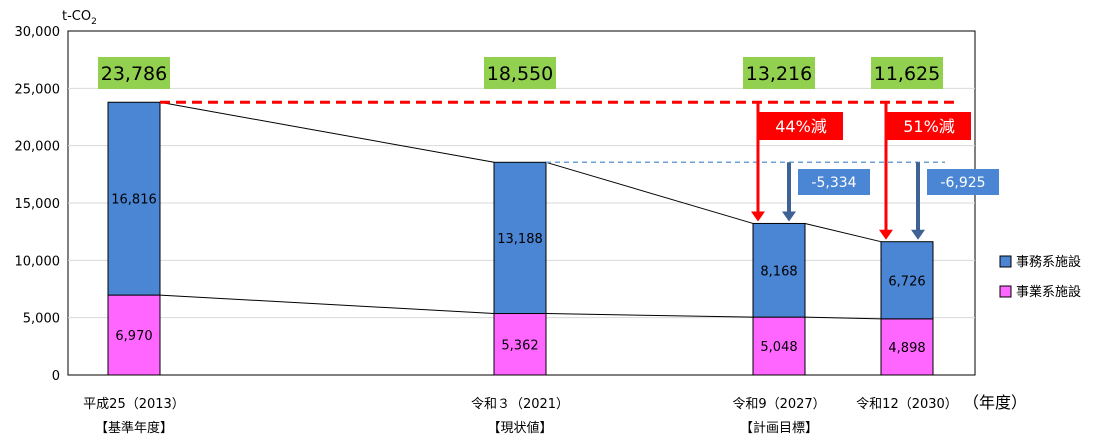 This screenshot has width=1097, height=441. Describe the element at coordinates (778, 404) in the screenshot. I see `x-tick-label: 令和9（2027）` at that location.